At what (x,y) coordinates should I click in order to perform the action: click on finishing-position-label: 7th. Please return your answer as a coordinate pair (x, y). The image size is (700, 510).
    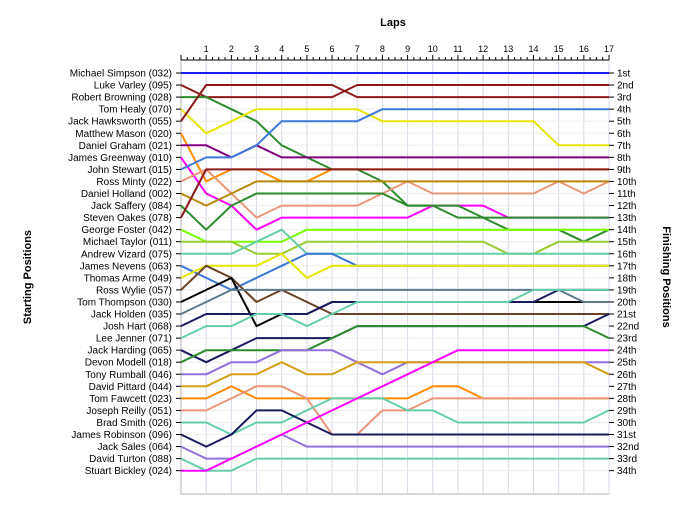
    Looking at the image, I should click on (624, 146).